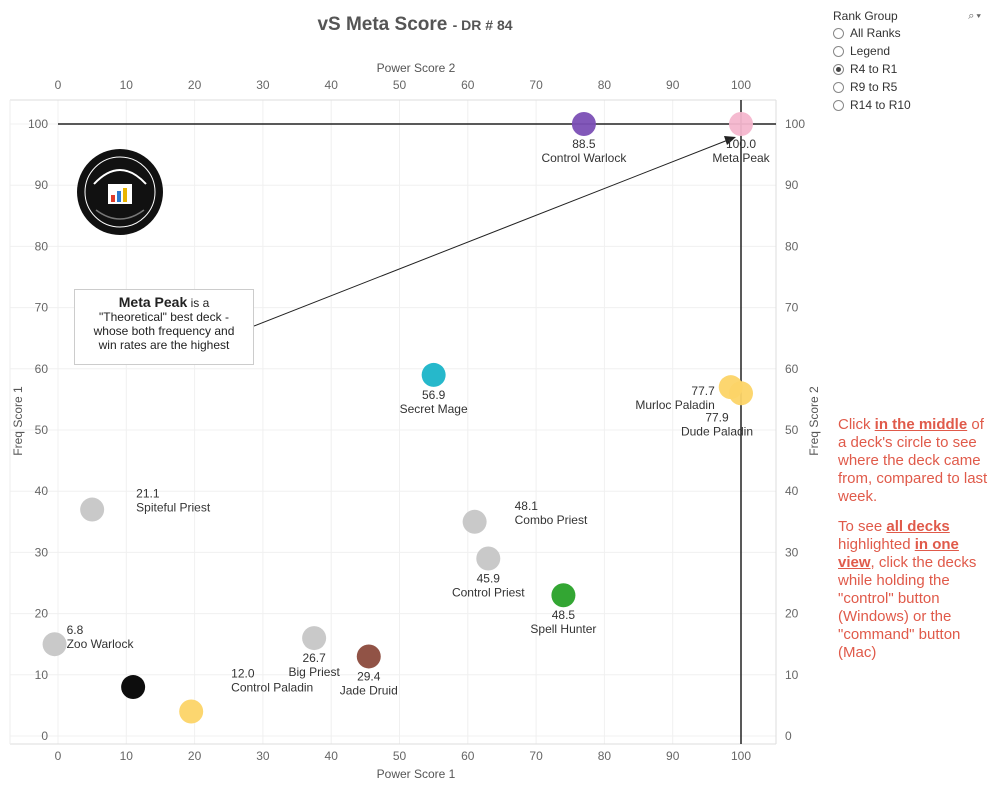  I want to click on x-tick-label: 30, so click(263, 756).